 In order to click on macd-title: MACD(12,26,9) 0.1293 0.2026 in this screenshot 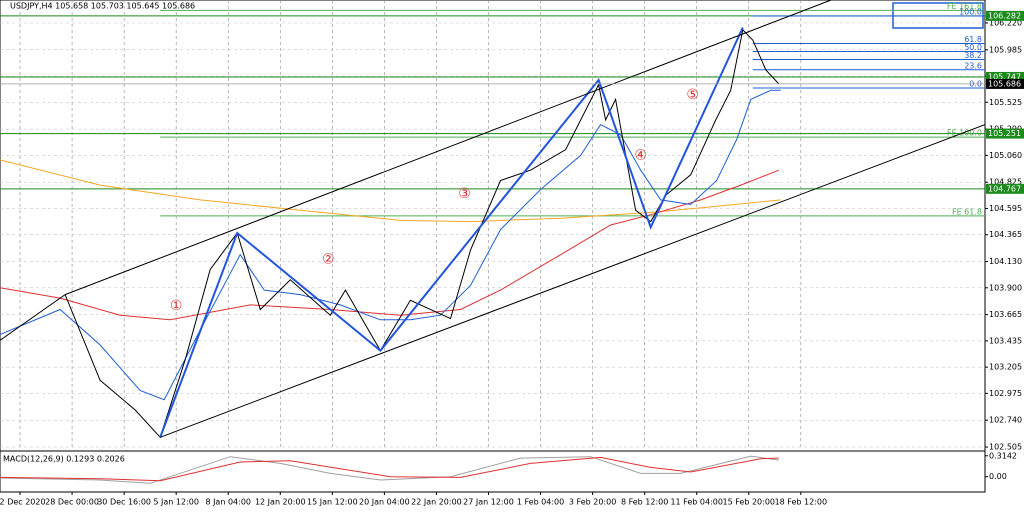, I will do `click(64, 459)`.